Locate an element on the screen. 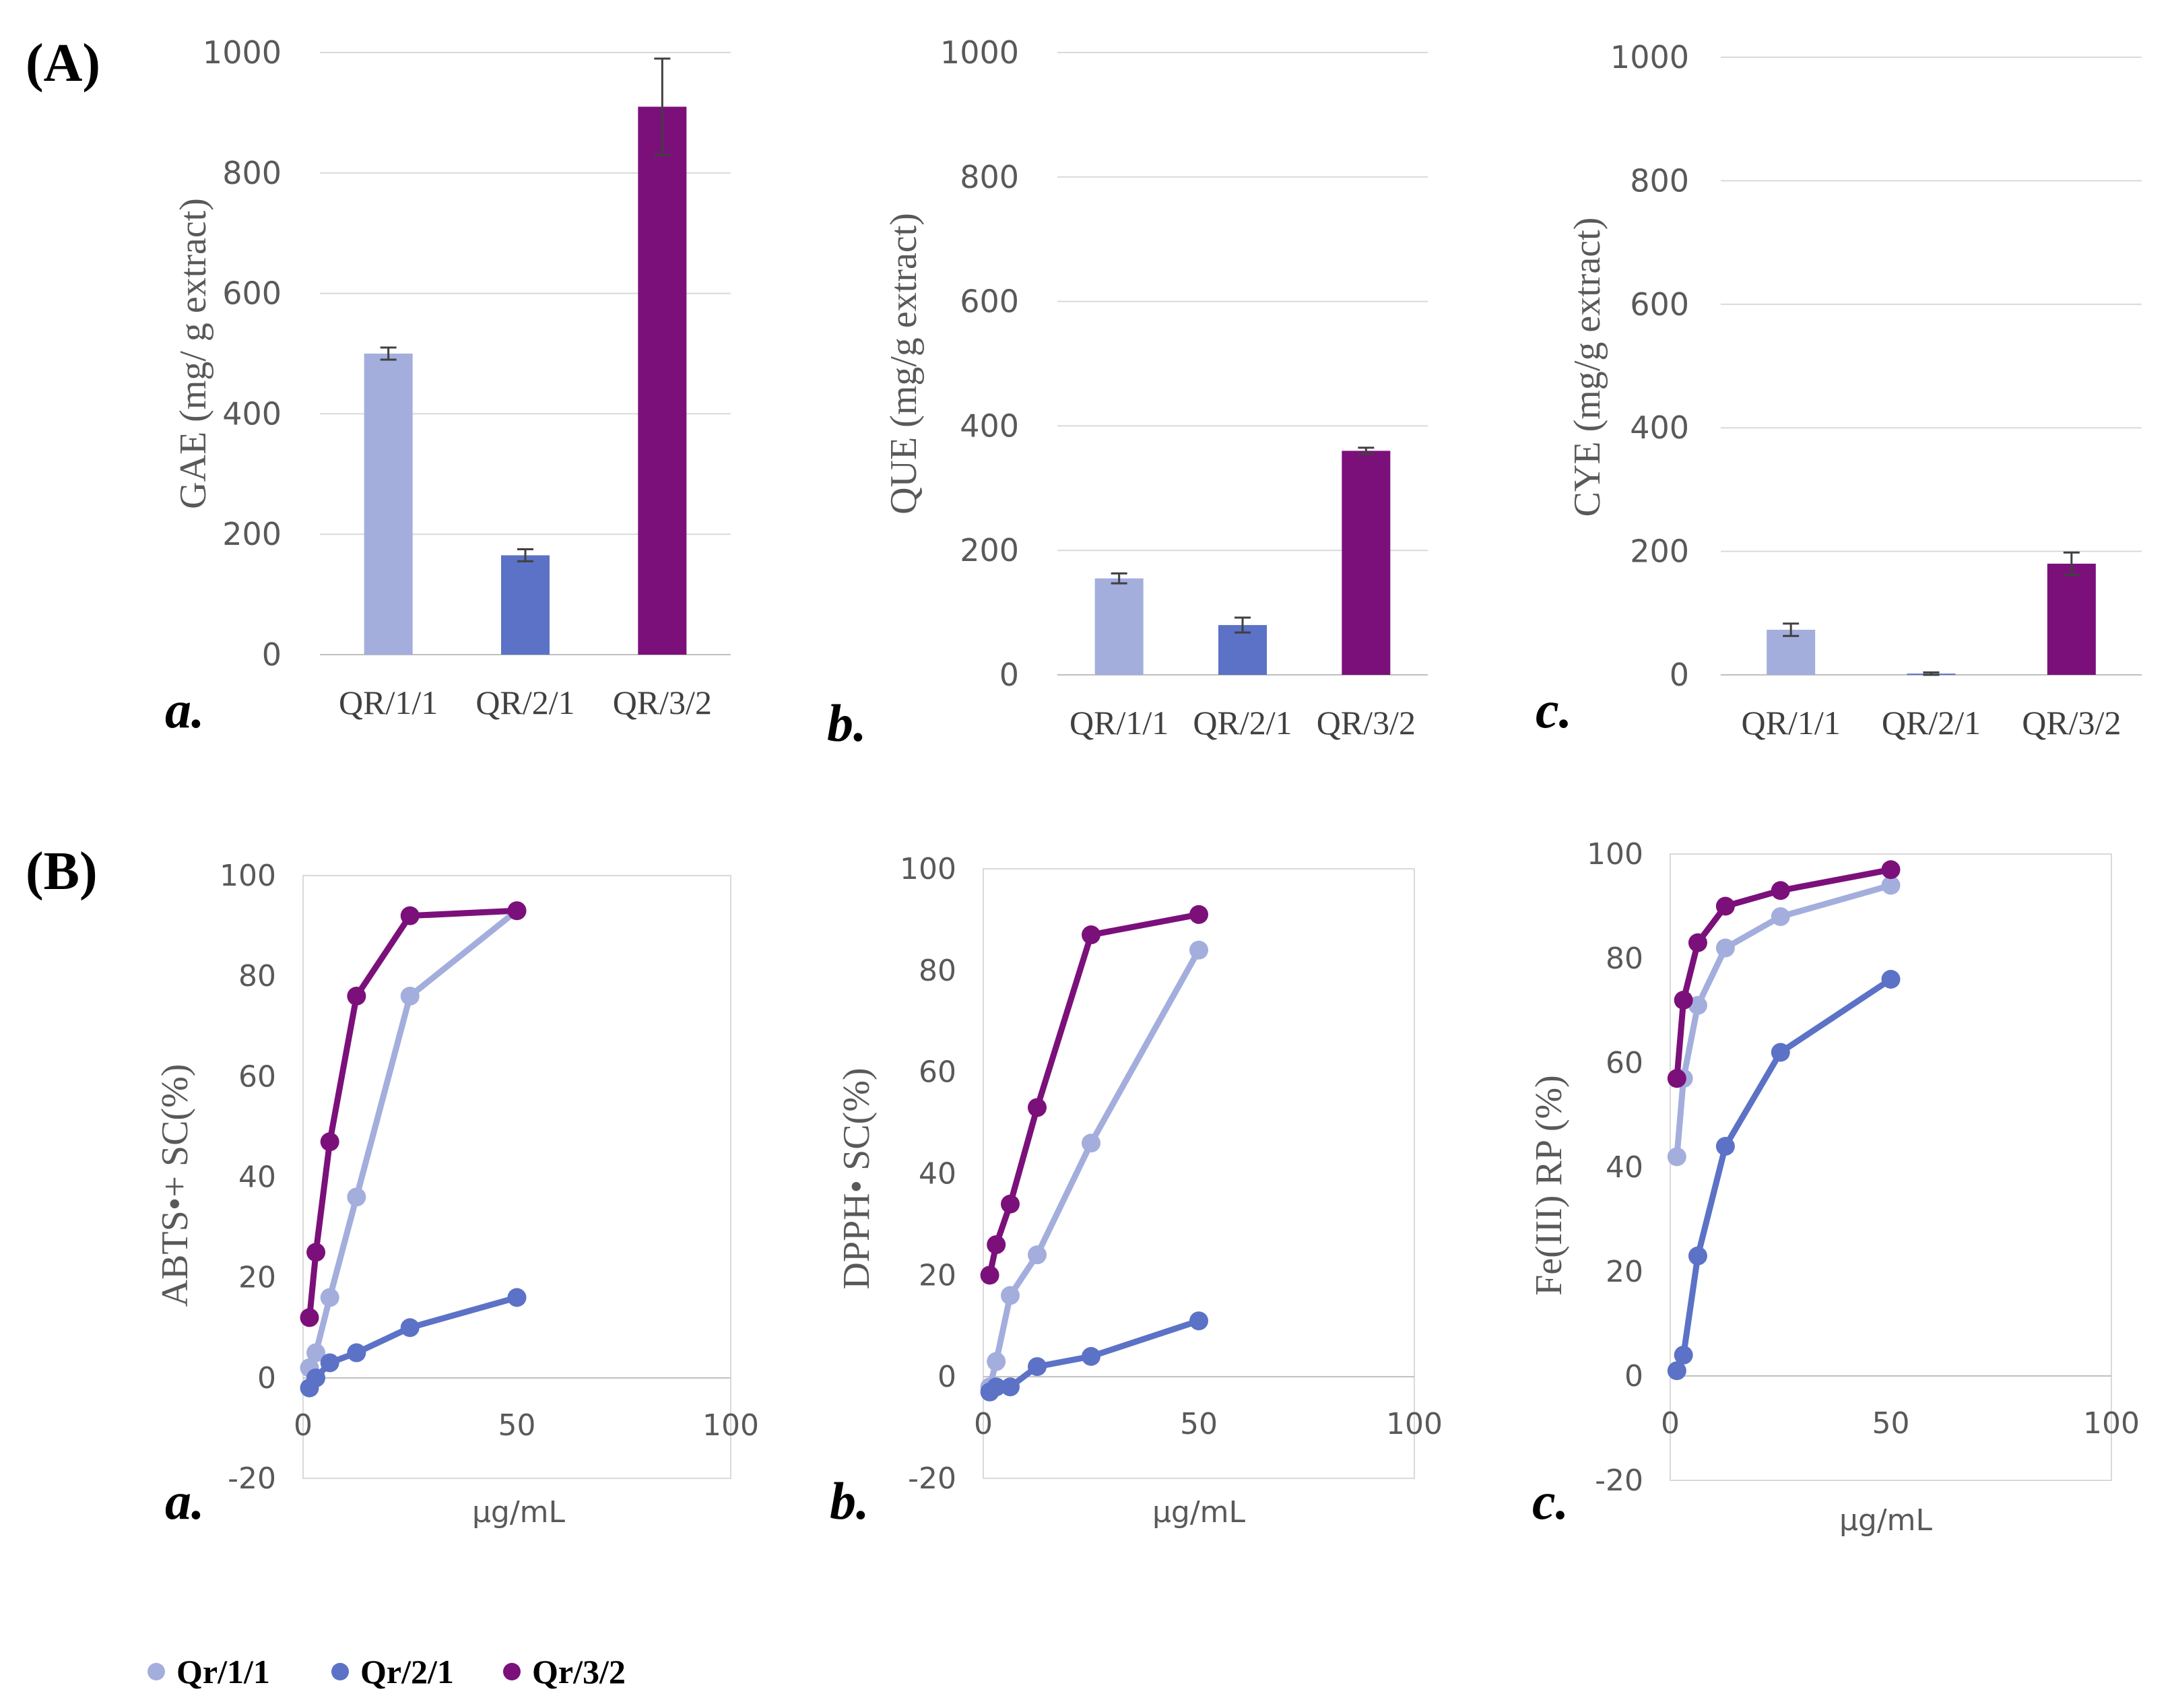  panel-label-b: (B) is located at coordinates (62, 872).